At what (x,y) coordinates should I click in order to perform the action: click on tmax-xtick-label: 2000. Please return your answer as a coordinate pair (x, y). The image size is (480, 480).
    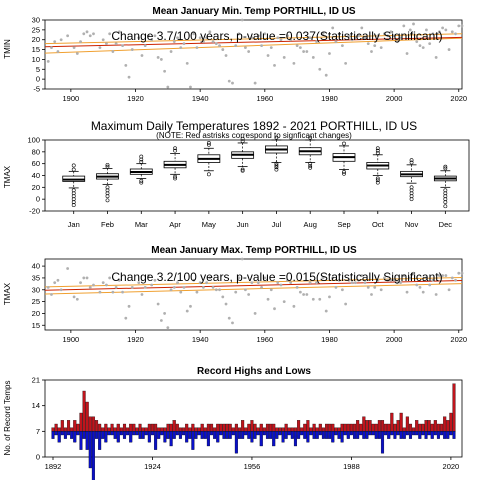
    Looking at the image, I should click on (394, 339).